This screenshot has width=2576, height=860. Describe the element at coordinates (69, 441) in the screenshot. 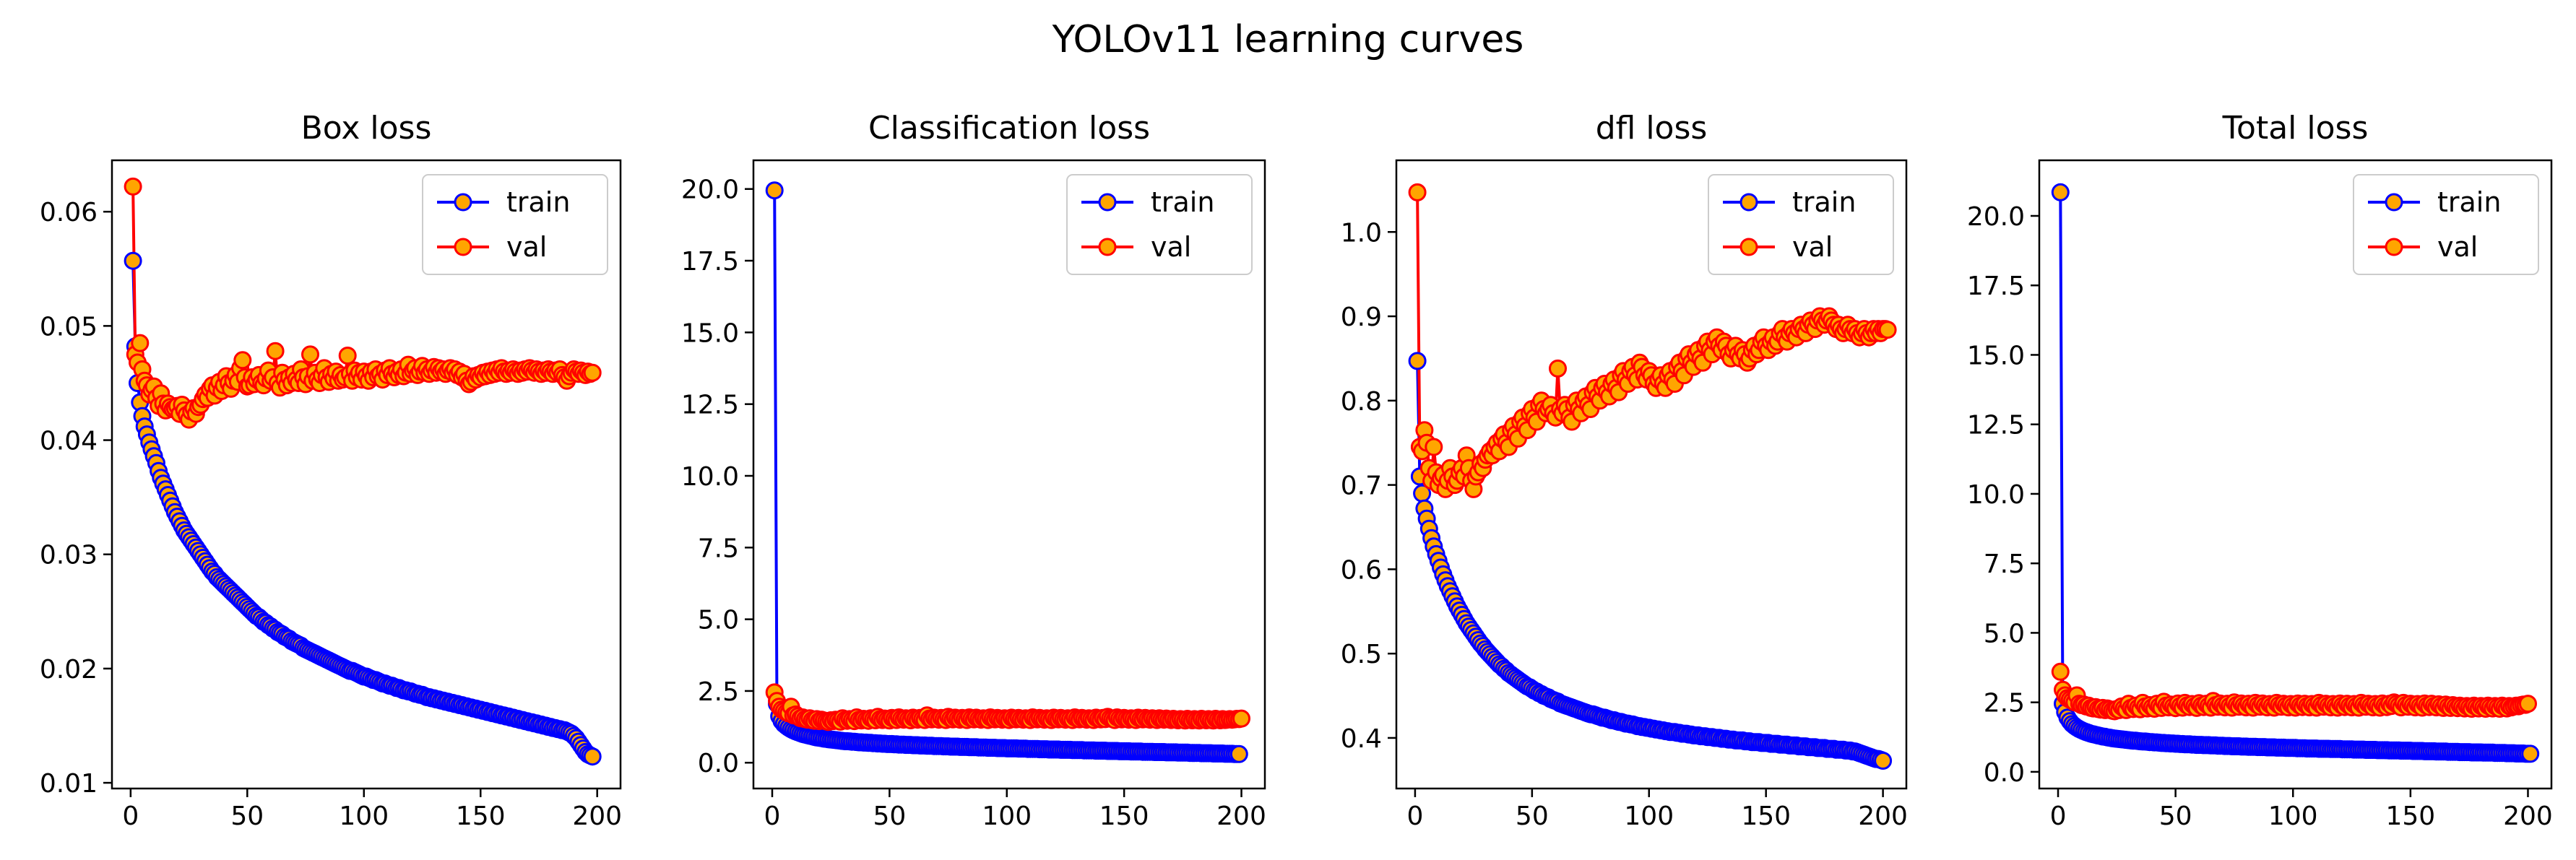

I see `y-tick-label: 0.04` at that location.